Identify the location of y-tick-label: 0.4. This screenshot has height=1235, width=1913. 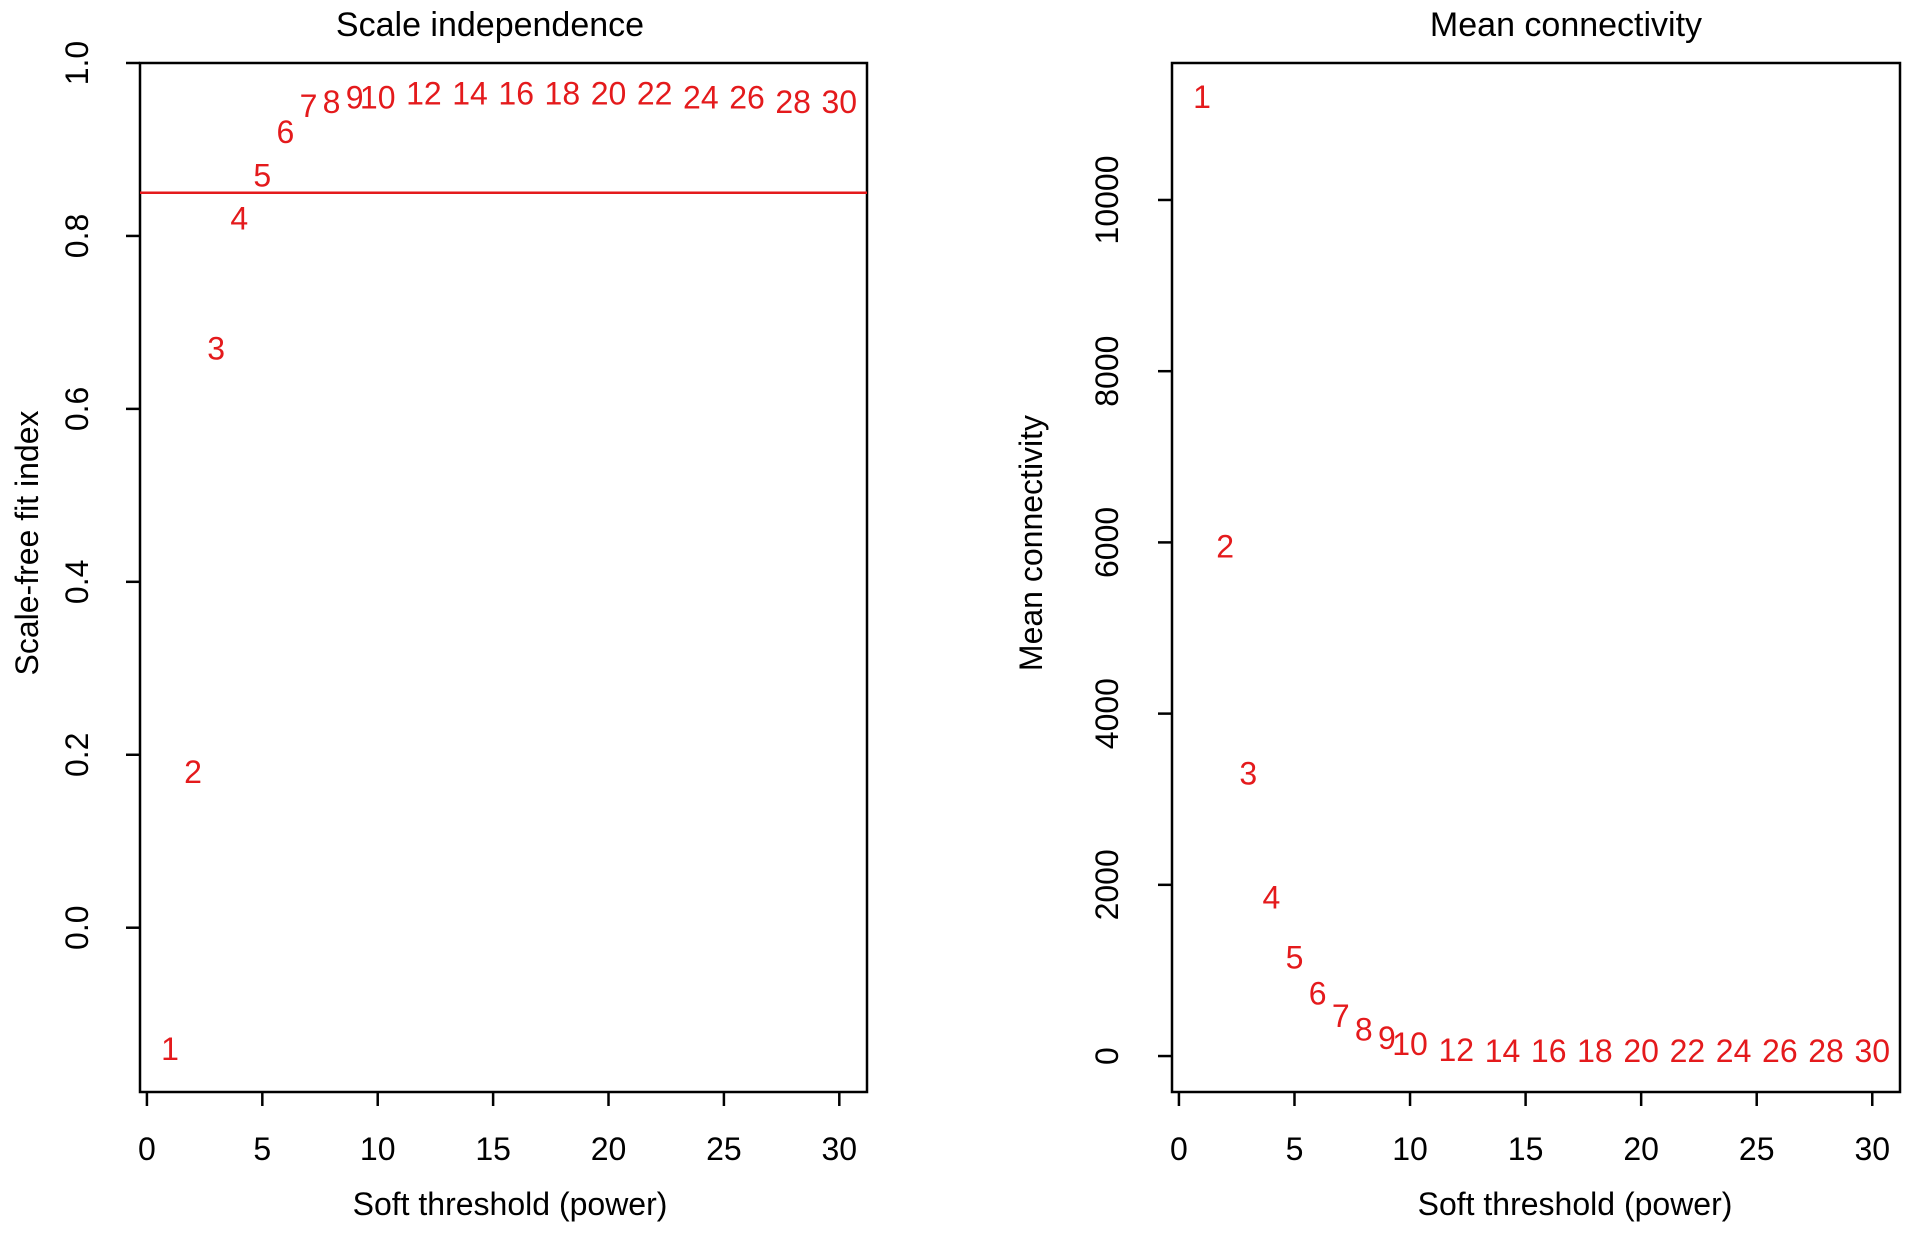
(77, 582).